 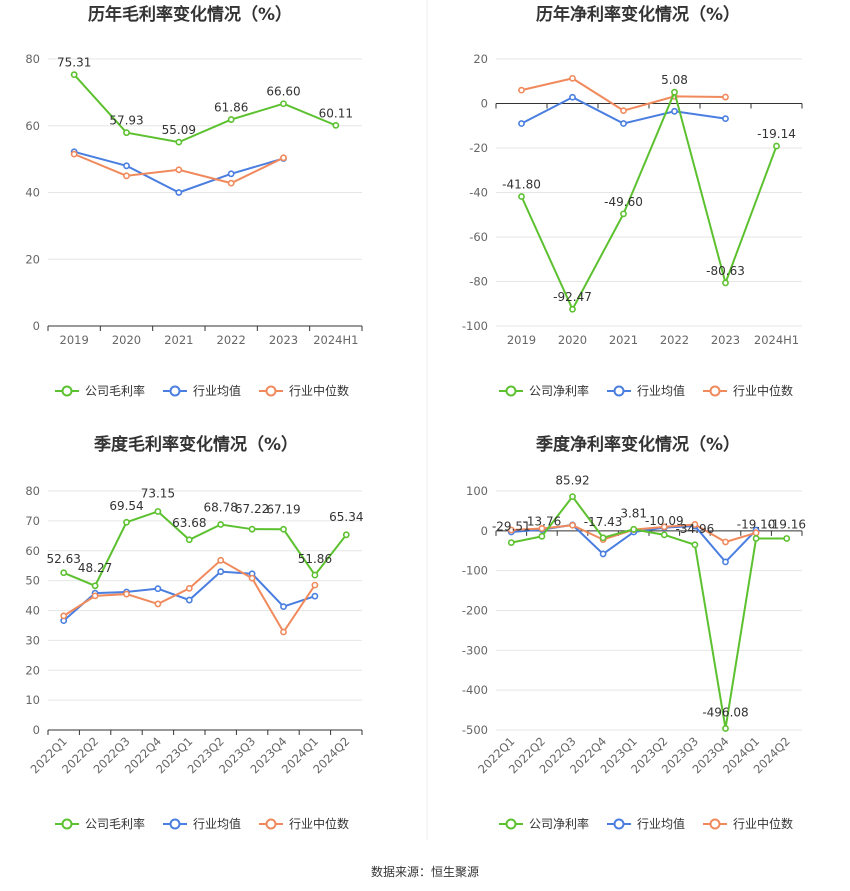 What do you see at coordinates (32, 581) in the screenshot?
I see `y-tick-label: 50` at bounding box center [32, 581].